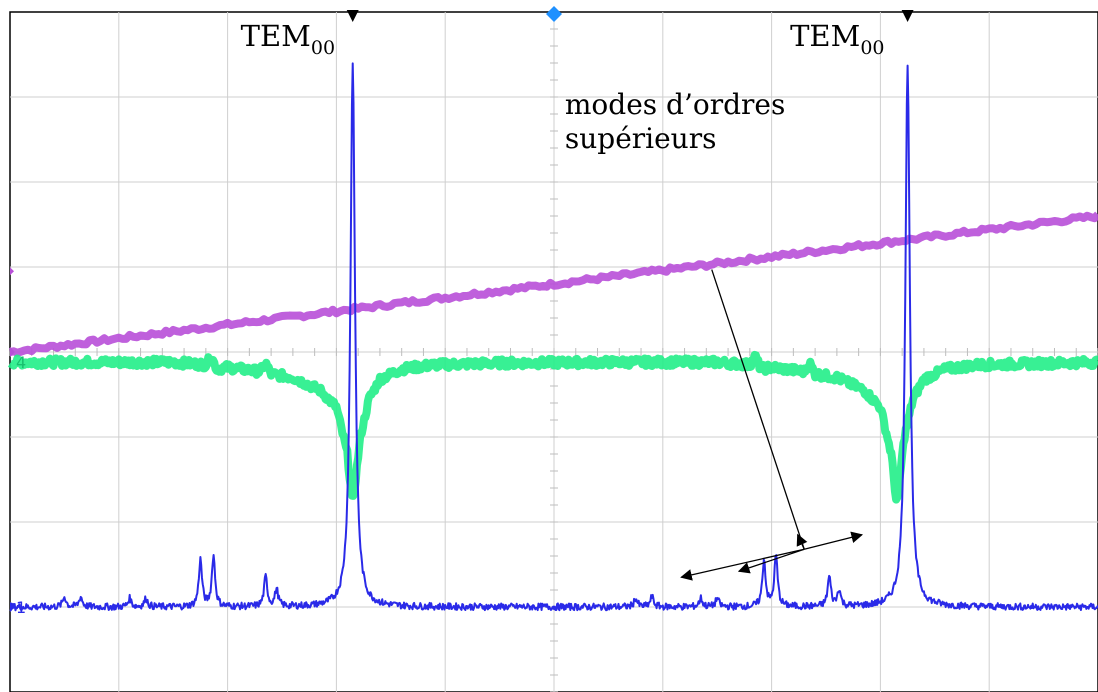 This screenshot has height=692, width=1098. What do you see at coordinates (675, 104) in the screenshot?
I see `modes-label: modes d’ordres` at bounding box center [675, 104].